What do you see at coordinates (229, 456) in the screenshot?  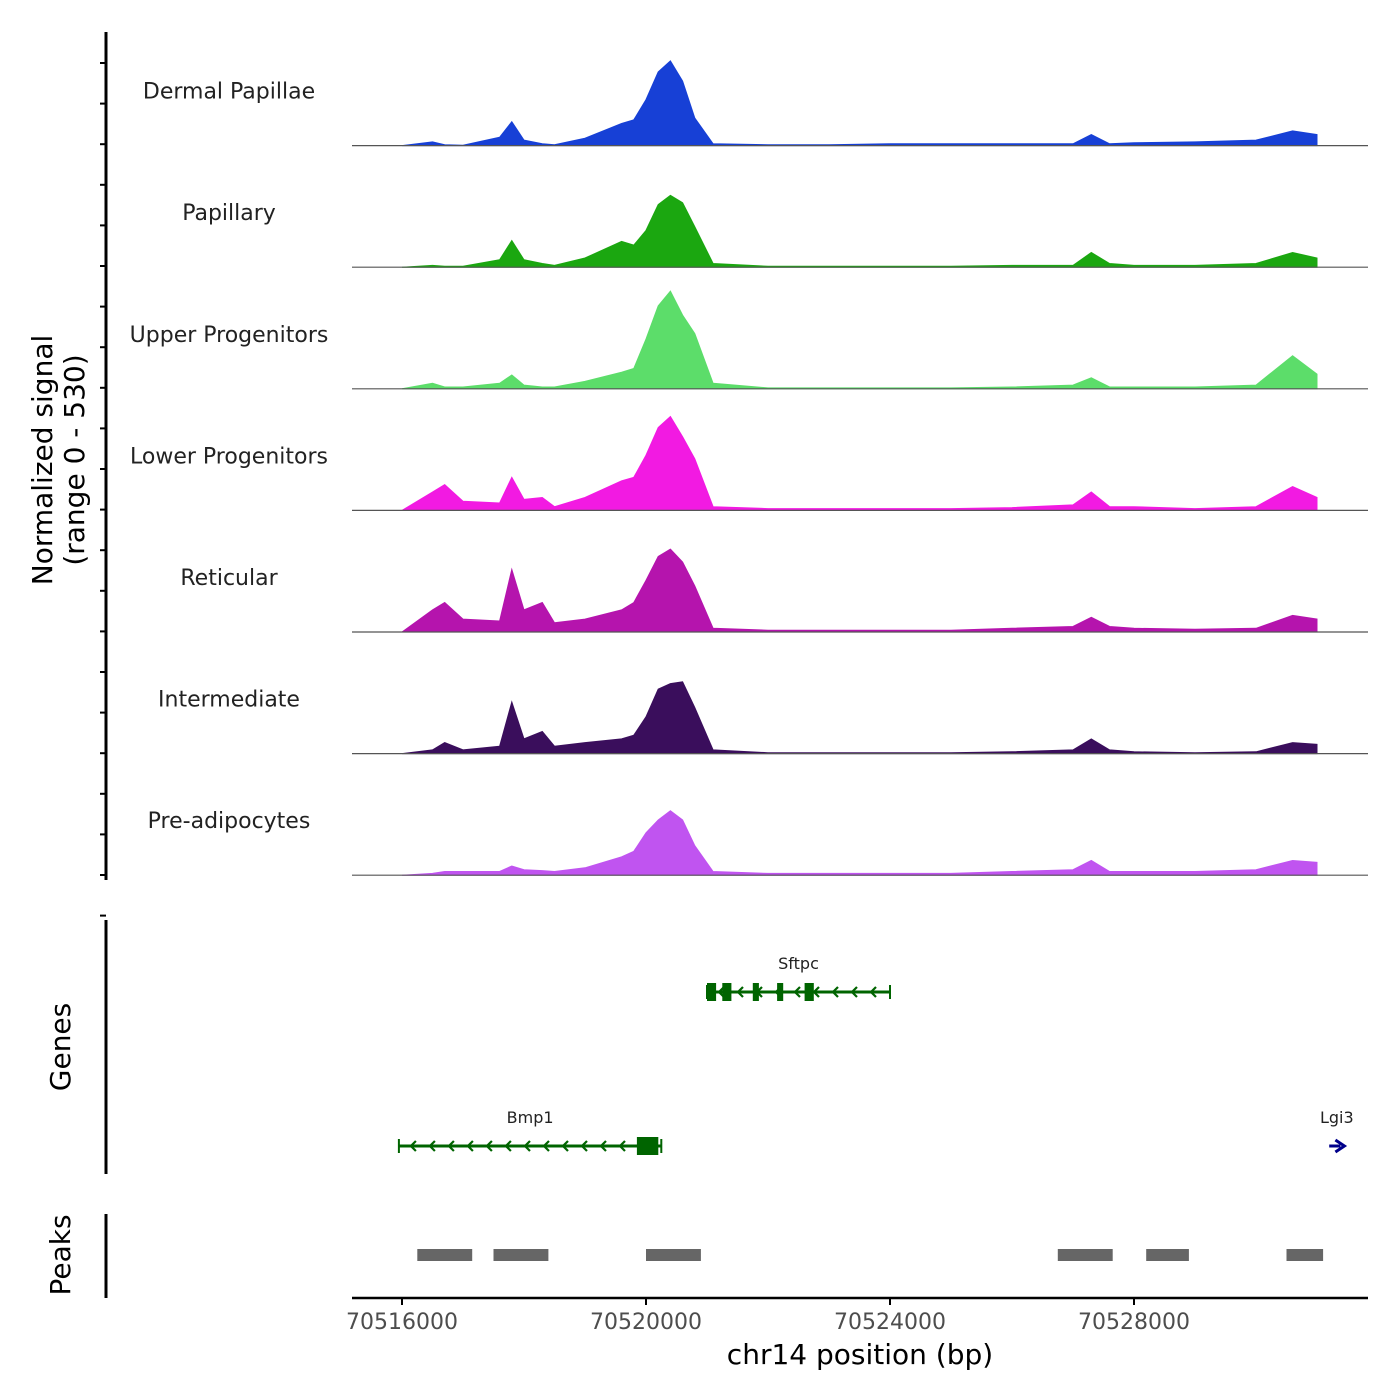 I see `track-label: Lower Progenitors` at bounding box center [229, 456].